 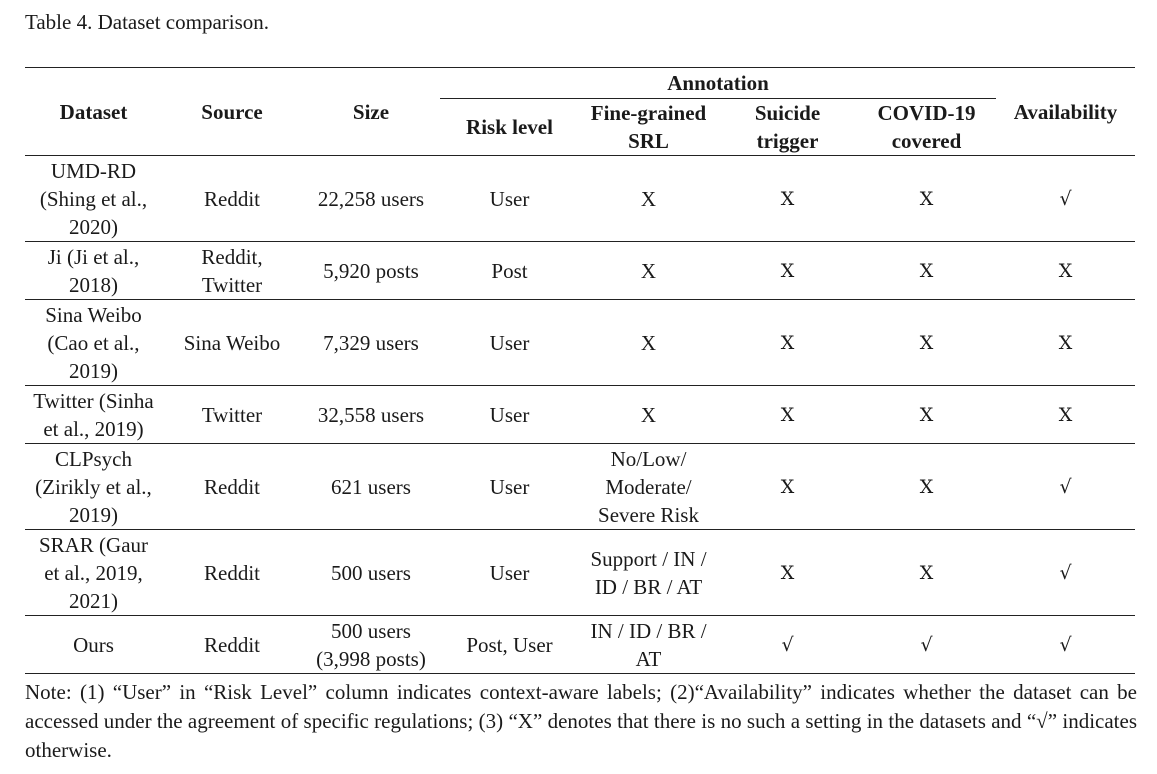 What do you see at coordinates (232, 256) in the screenshot?
I see `cell-source-line: Reddit,` at bounding box center [232, 256].